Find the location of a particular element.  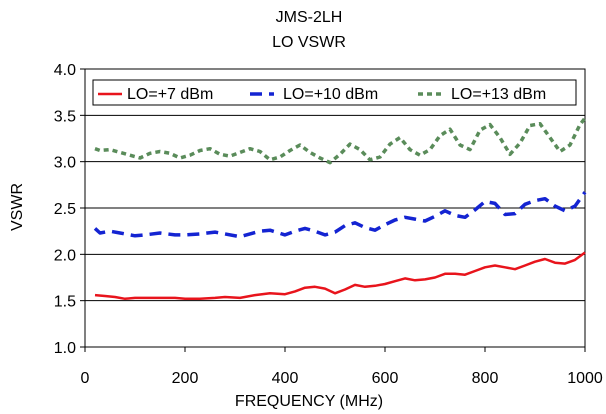

y-axis-ticks: 1.0 1.5 2.0 2.5 3.0 3.5 4.0 is located at coordinates (69, 209).